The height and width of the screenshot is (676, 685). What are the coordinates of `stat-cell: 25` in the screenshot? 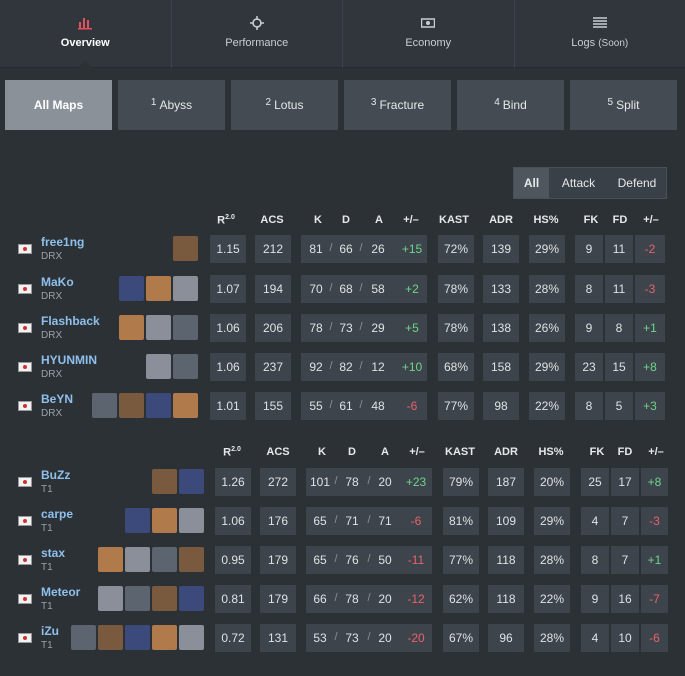 It's located at (595, 482).